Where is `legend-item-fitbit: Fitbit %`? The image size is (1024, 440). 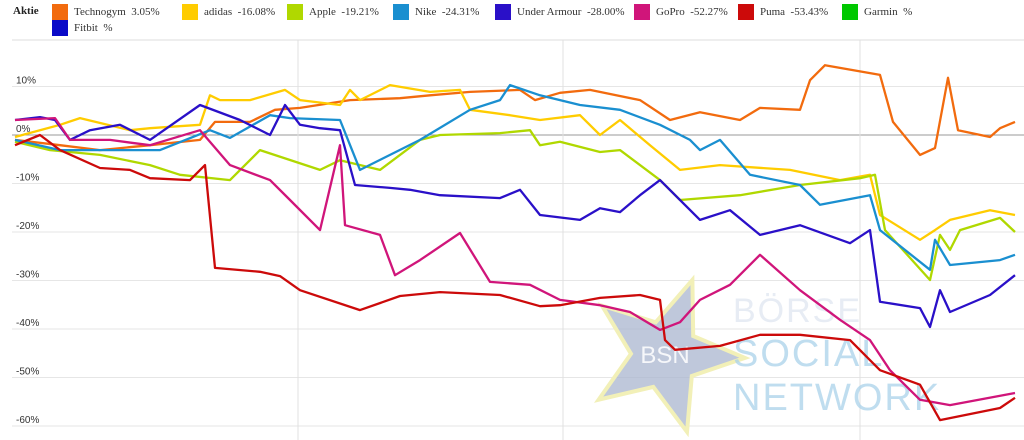 legend-item-fitbit: Fitbit % is located at coordinates (82, 28).